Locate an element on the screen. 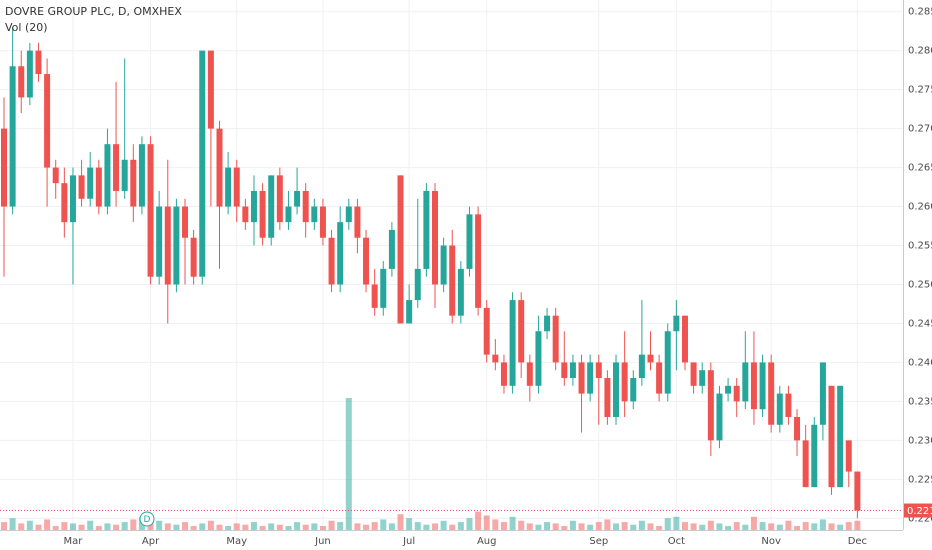 The height and width of the screenshot is (550, 932). last-price-box is located at coordinates (918, 510).